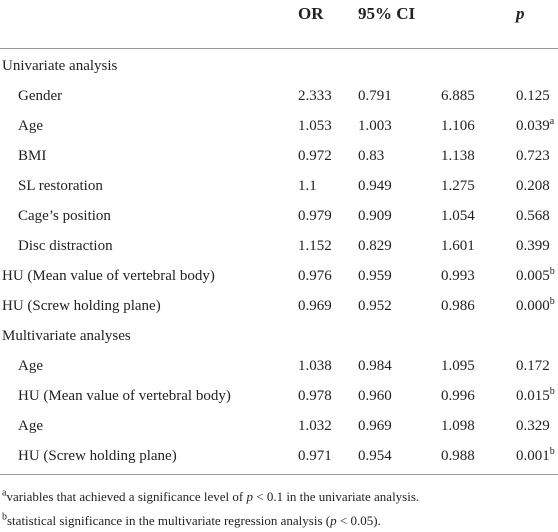 This screenshot has width=558, height=532. Describe the element at coordinates (533, 396) in the screenshot. I see `cell-value: 0.015` at that location.